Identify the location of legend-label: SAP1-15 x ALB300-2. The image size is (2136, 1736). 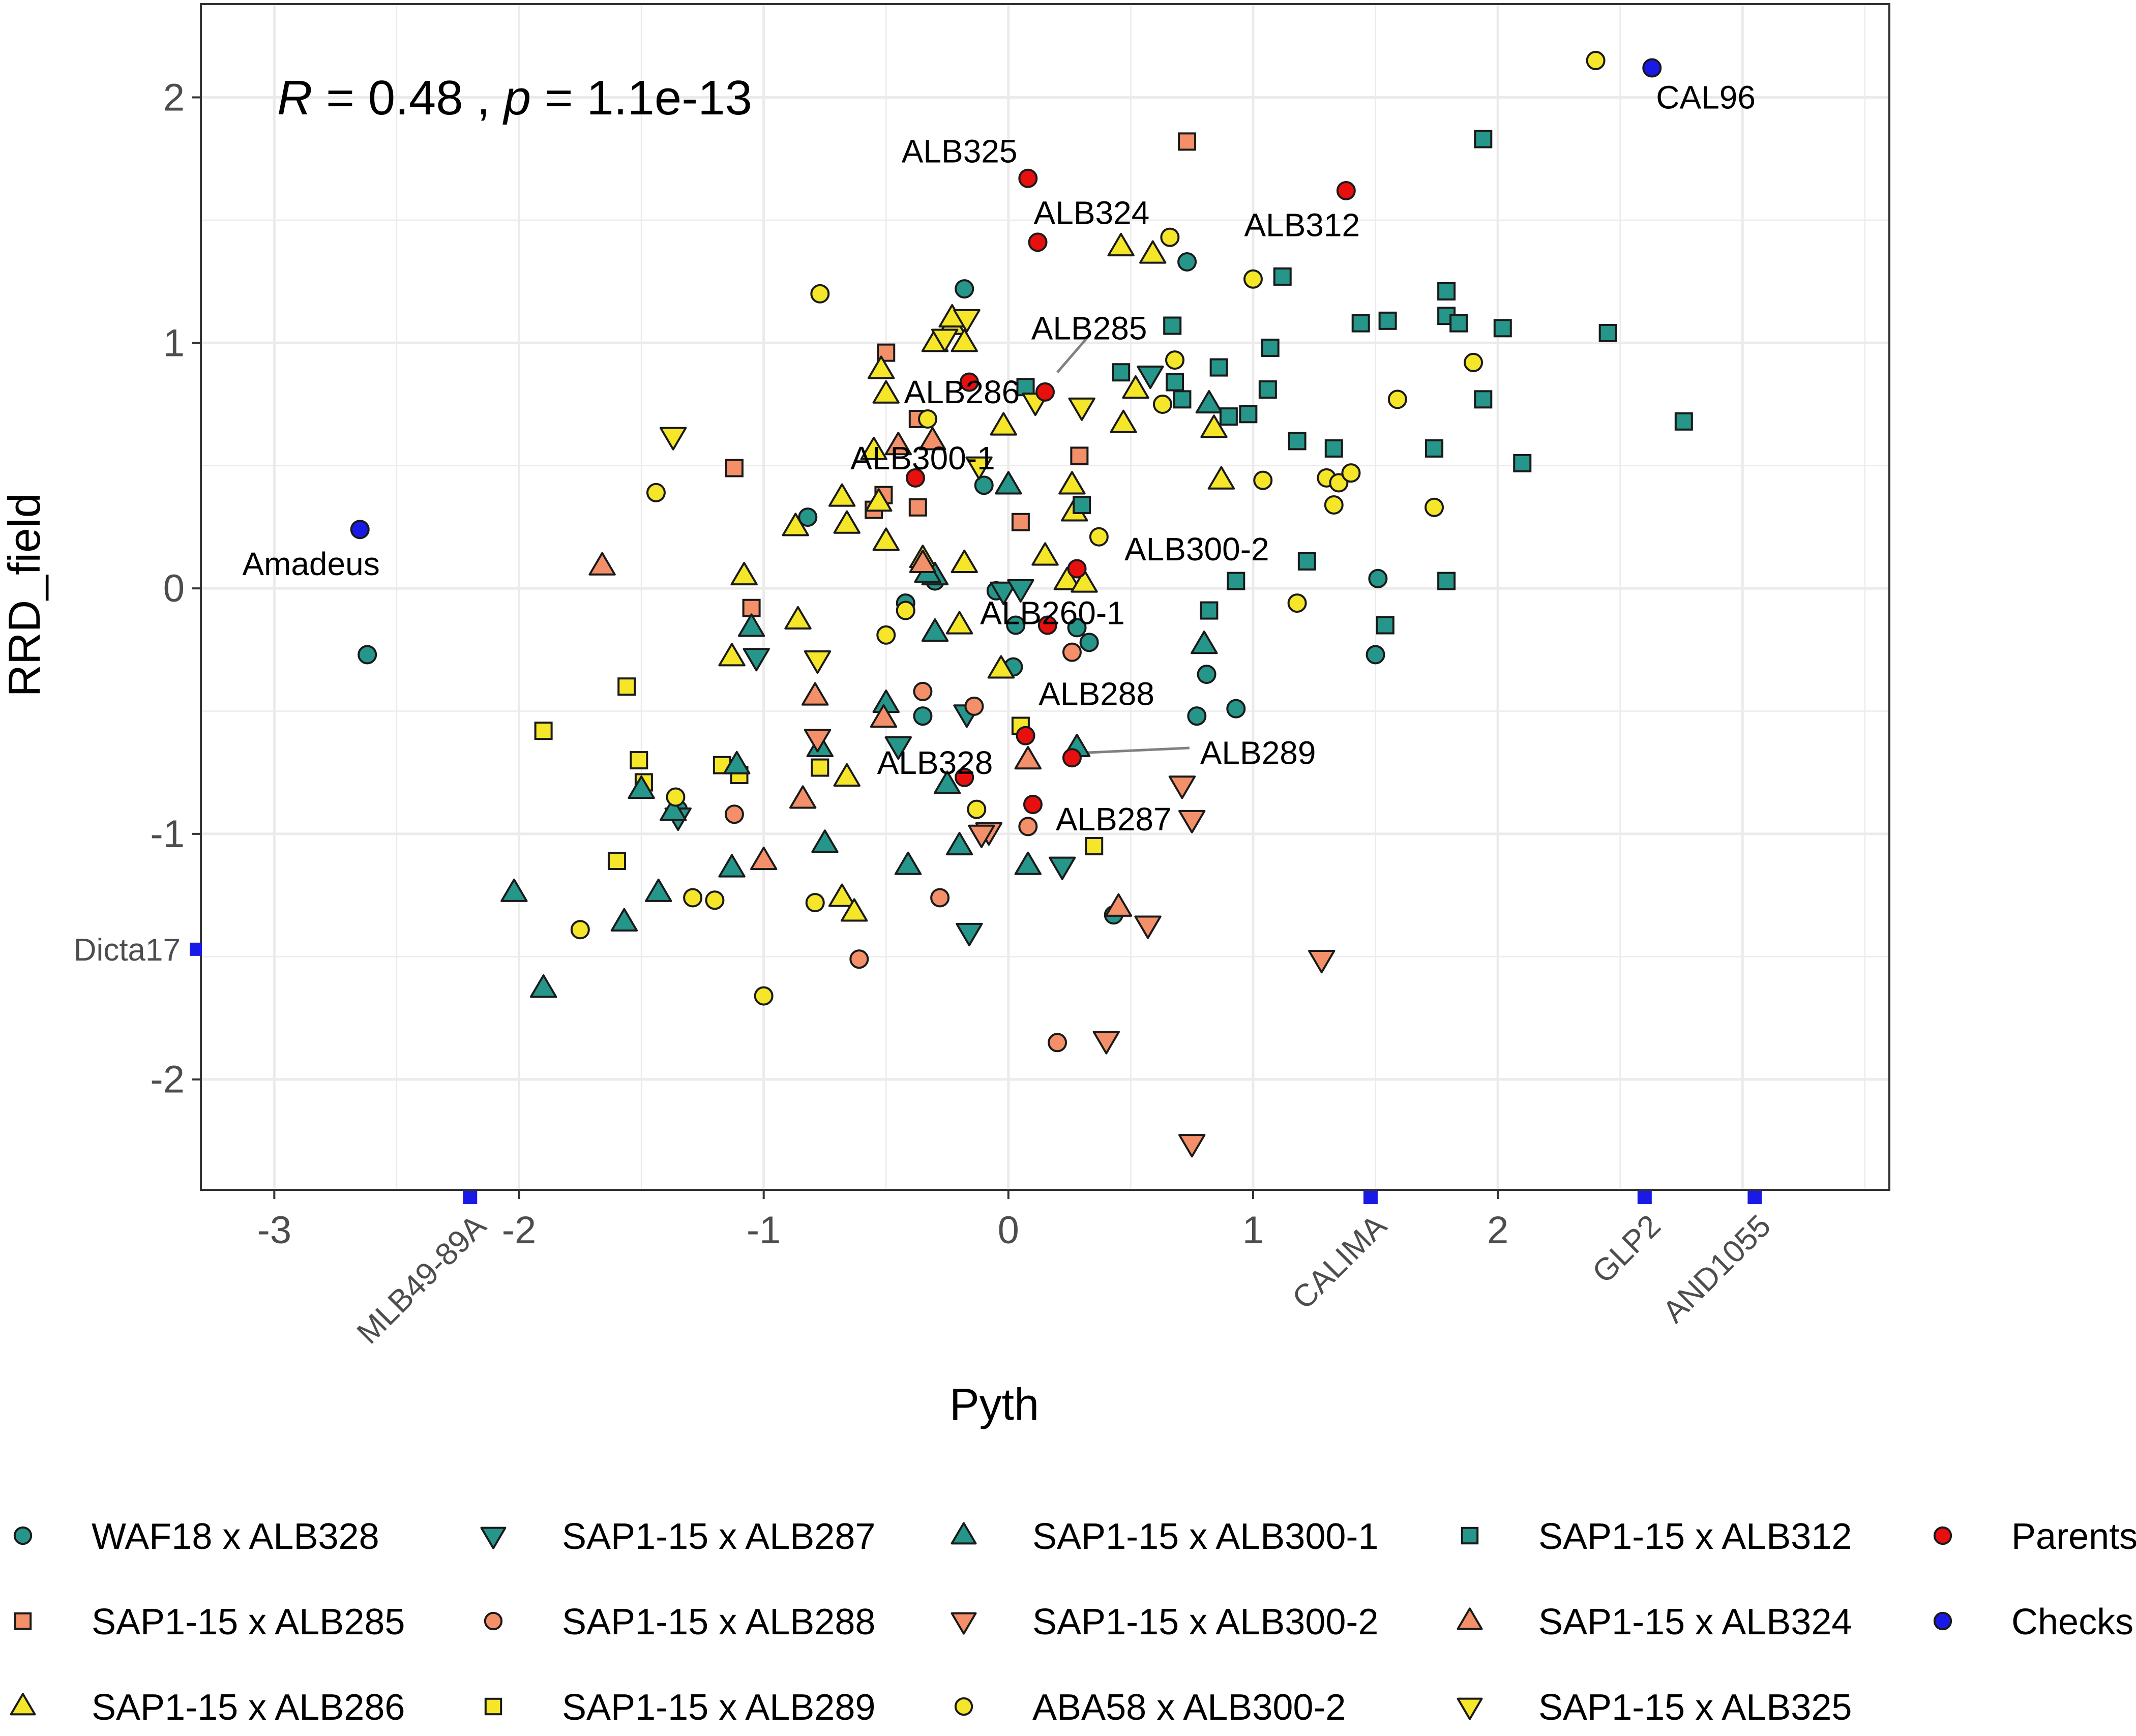
(1205, 1622).